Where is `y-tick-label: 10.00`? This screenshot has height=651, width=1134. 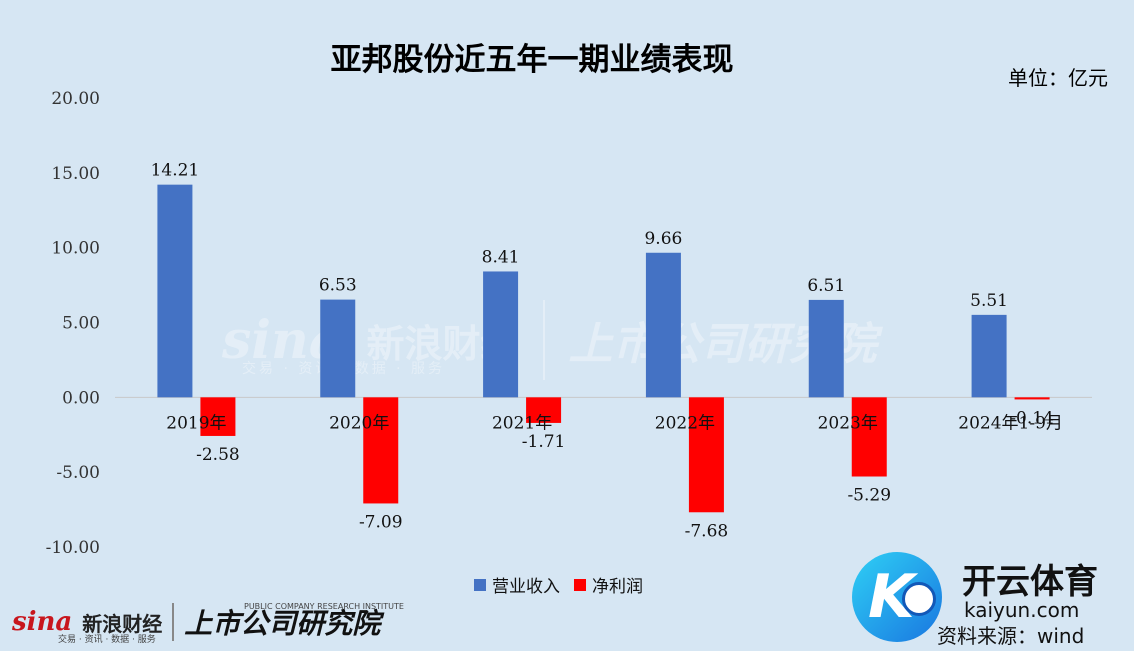
y-tick-label: 10.00 is located at coordinates (75, 249).